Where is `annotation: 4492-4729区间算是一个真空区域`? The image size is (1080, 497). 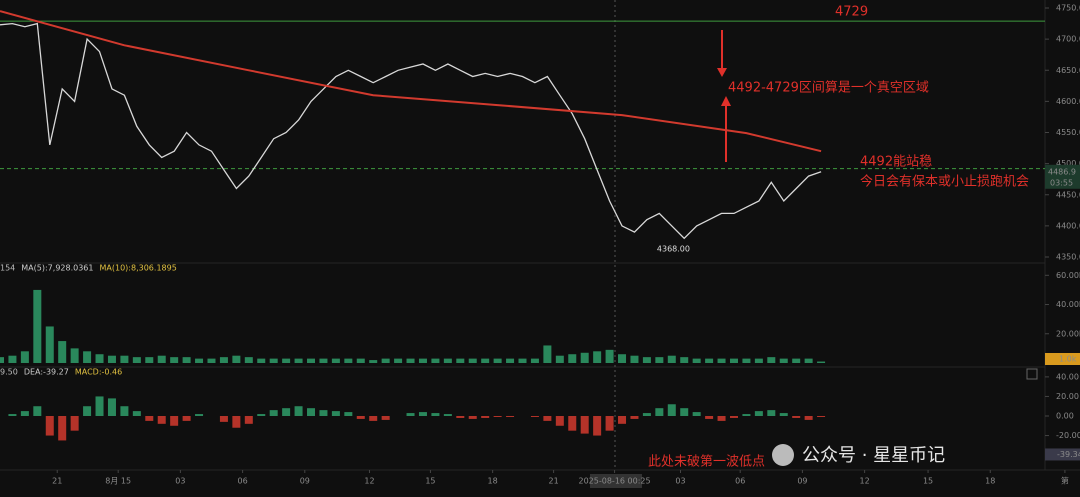
annotation: 4492-4729区间算是一个真空区域 is located at coordinates (828, 88).